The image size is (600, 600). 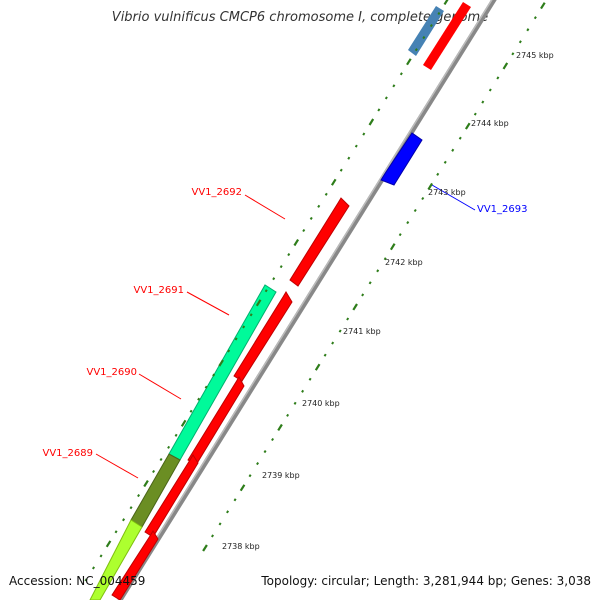 I want to click on feature-upper-forward, so click(x=447, y=36).